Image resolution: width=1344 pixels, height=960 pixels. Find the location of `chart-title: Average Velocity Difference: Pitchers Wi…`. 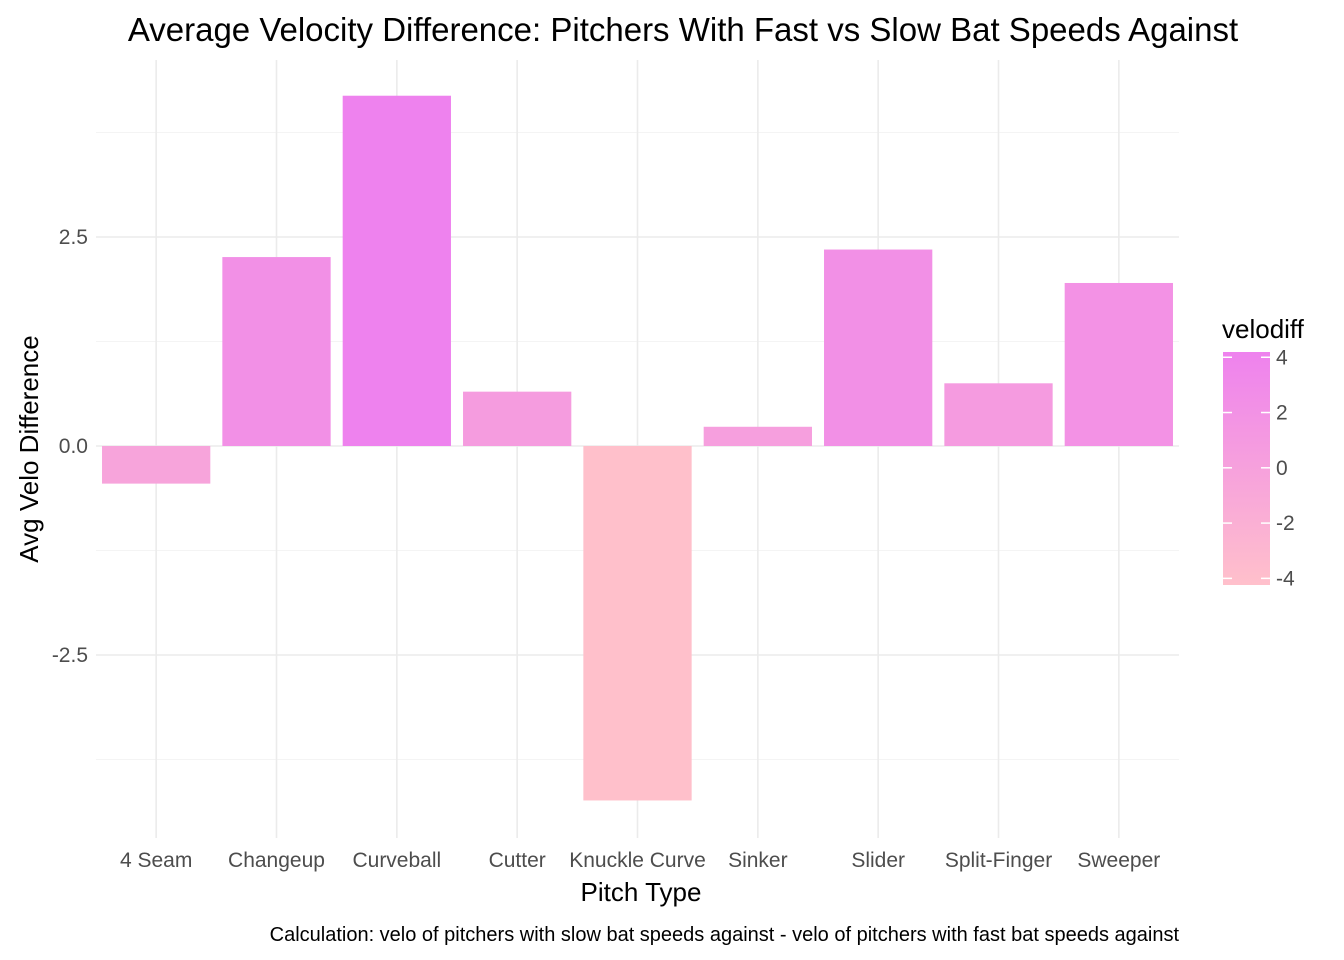

chart-title: Average Velocity Difference: Pitchers Wi… is located at coordinates (683, 29).